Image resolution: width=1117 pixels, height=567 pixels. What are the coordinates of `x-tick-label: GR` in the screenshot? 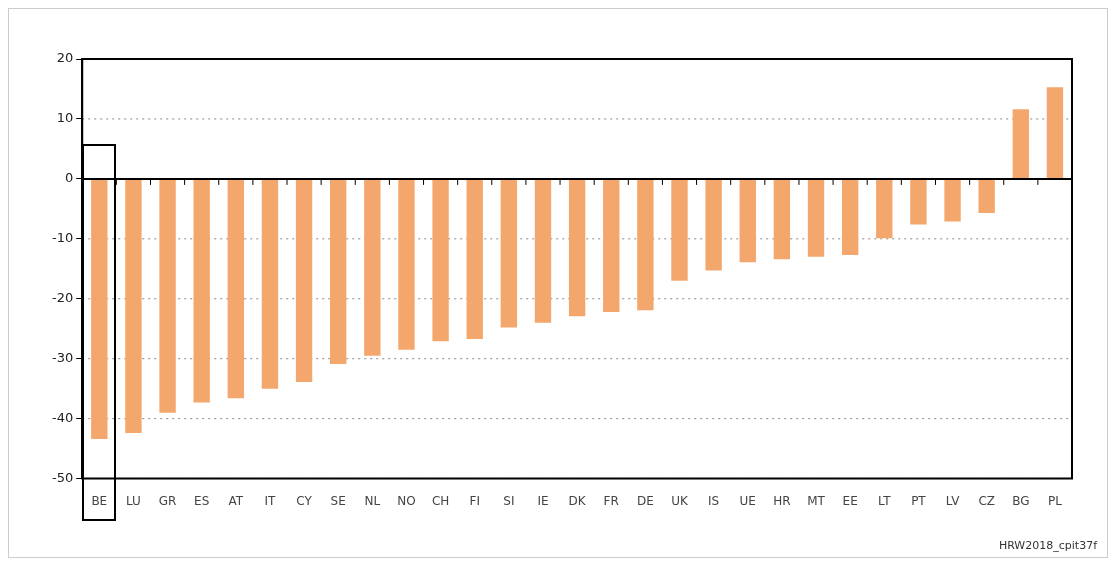 It's located at (167, 500).